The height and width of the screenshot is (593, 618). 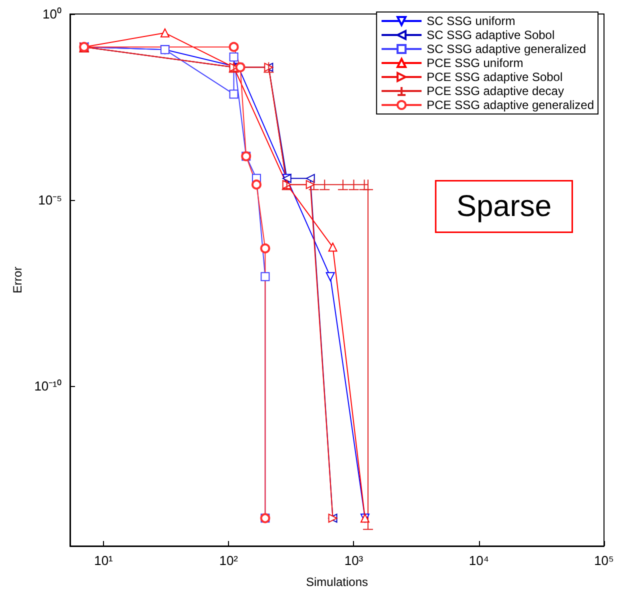 I want to click on y-tick-label: 10⁻⁵, so click(x=50, y=200).